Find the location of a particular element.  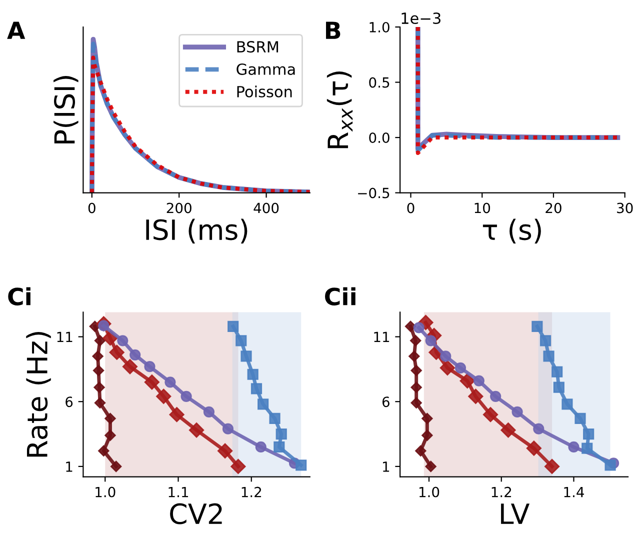

chart-title: A is located at coordinates (16, 30).